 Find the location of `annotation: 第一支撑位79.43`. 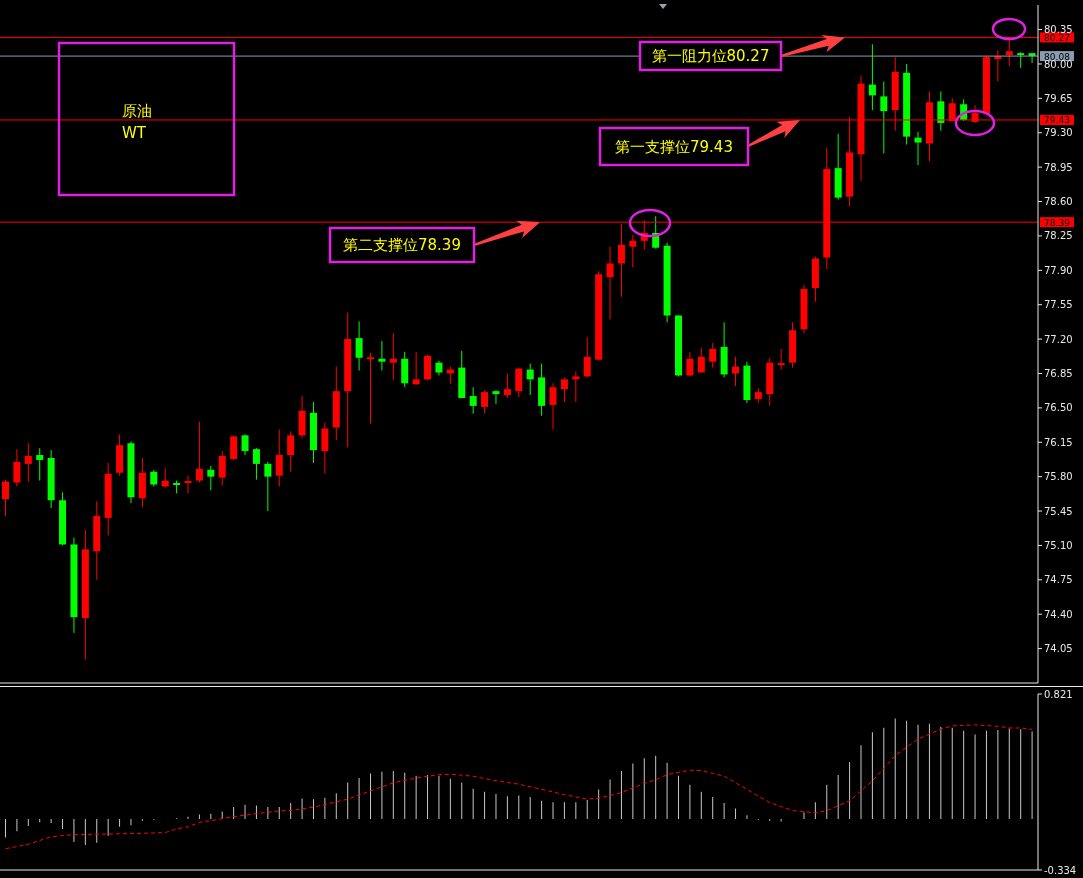

annotation: 第一支撑位79.43 is located at coordinates (674, 146).